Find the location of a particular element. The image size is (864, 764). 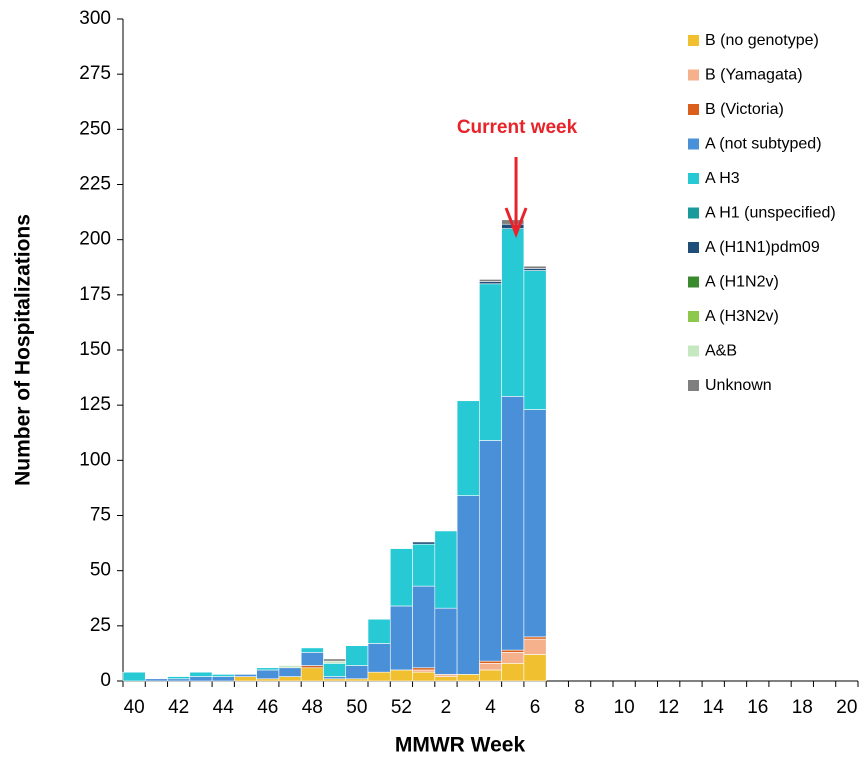

x-tick-label: 6 is located at coordinates (535, 707).